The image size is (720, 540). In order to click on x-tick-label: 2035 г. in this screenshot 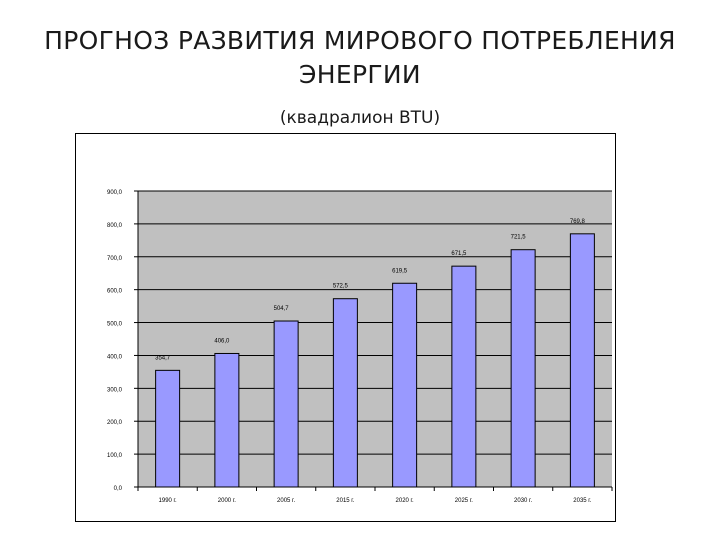, I will do `click(582, 501)`.